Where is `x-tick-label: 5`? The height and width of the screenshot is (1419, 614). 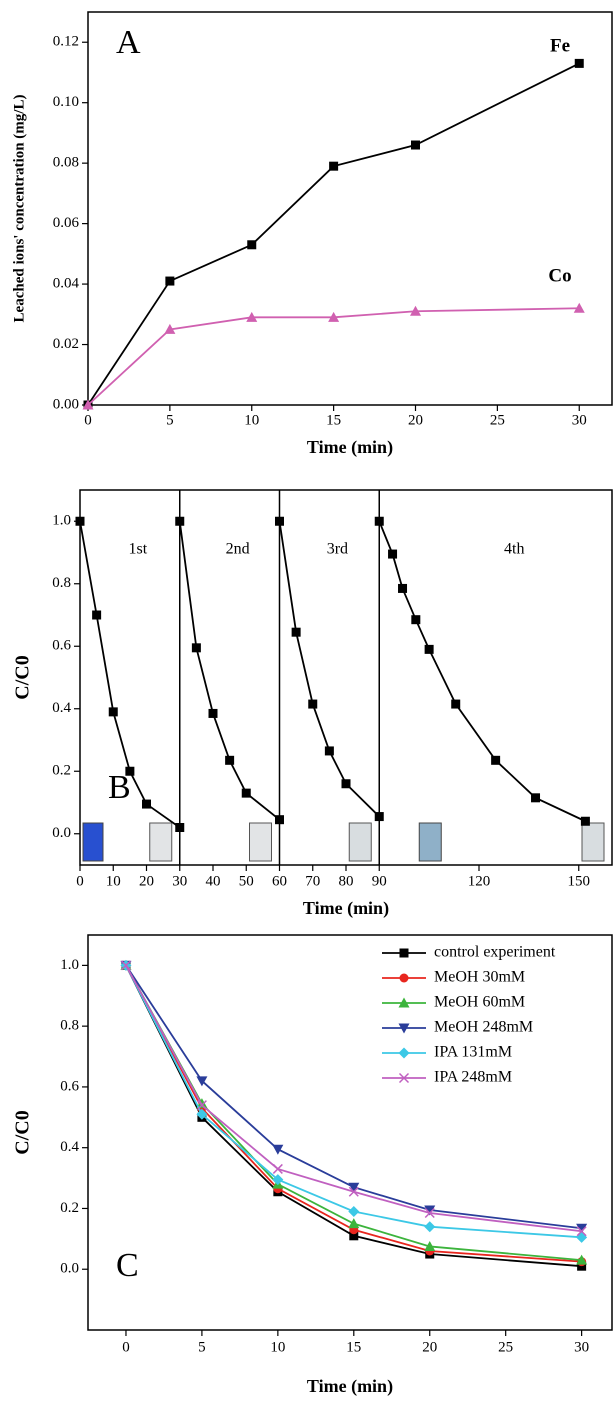
x-tick-label: 5 is located at coordinates (202, 1347).